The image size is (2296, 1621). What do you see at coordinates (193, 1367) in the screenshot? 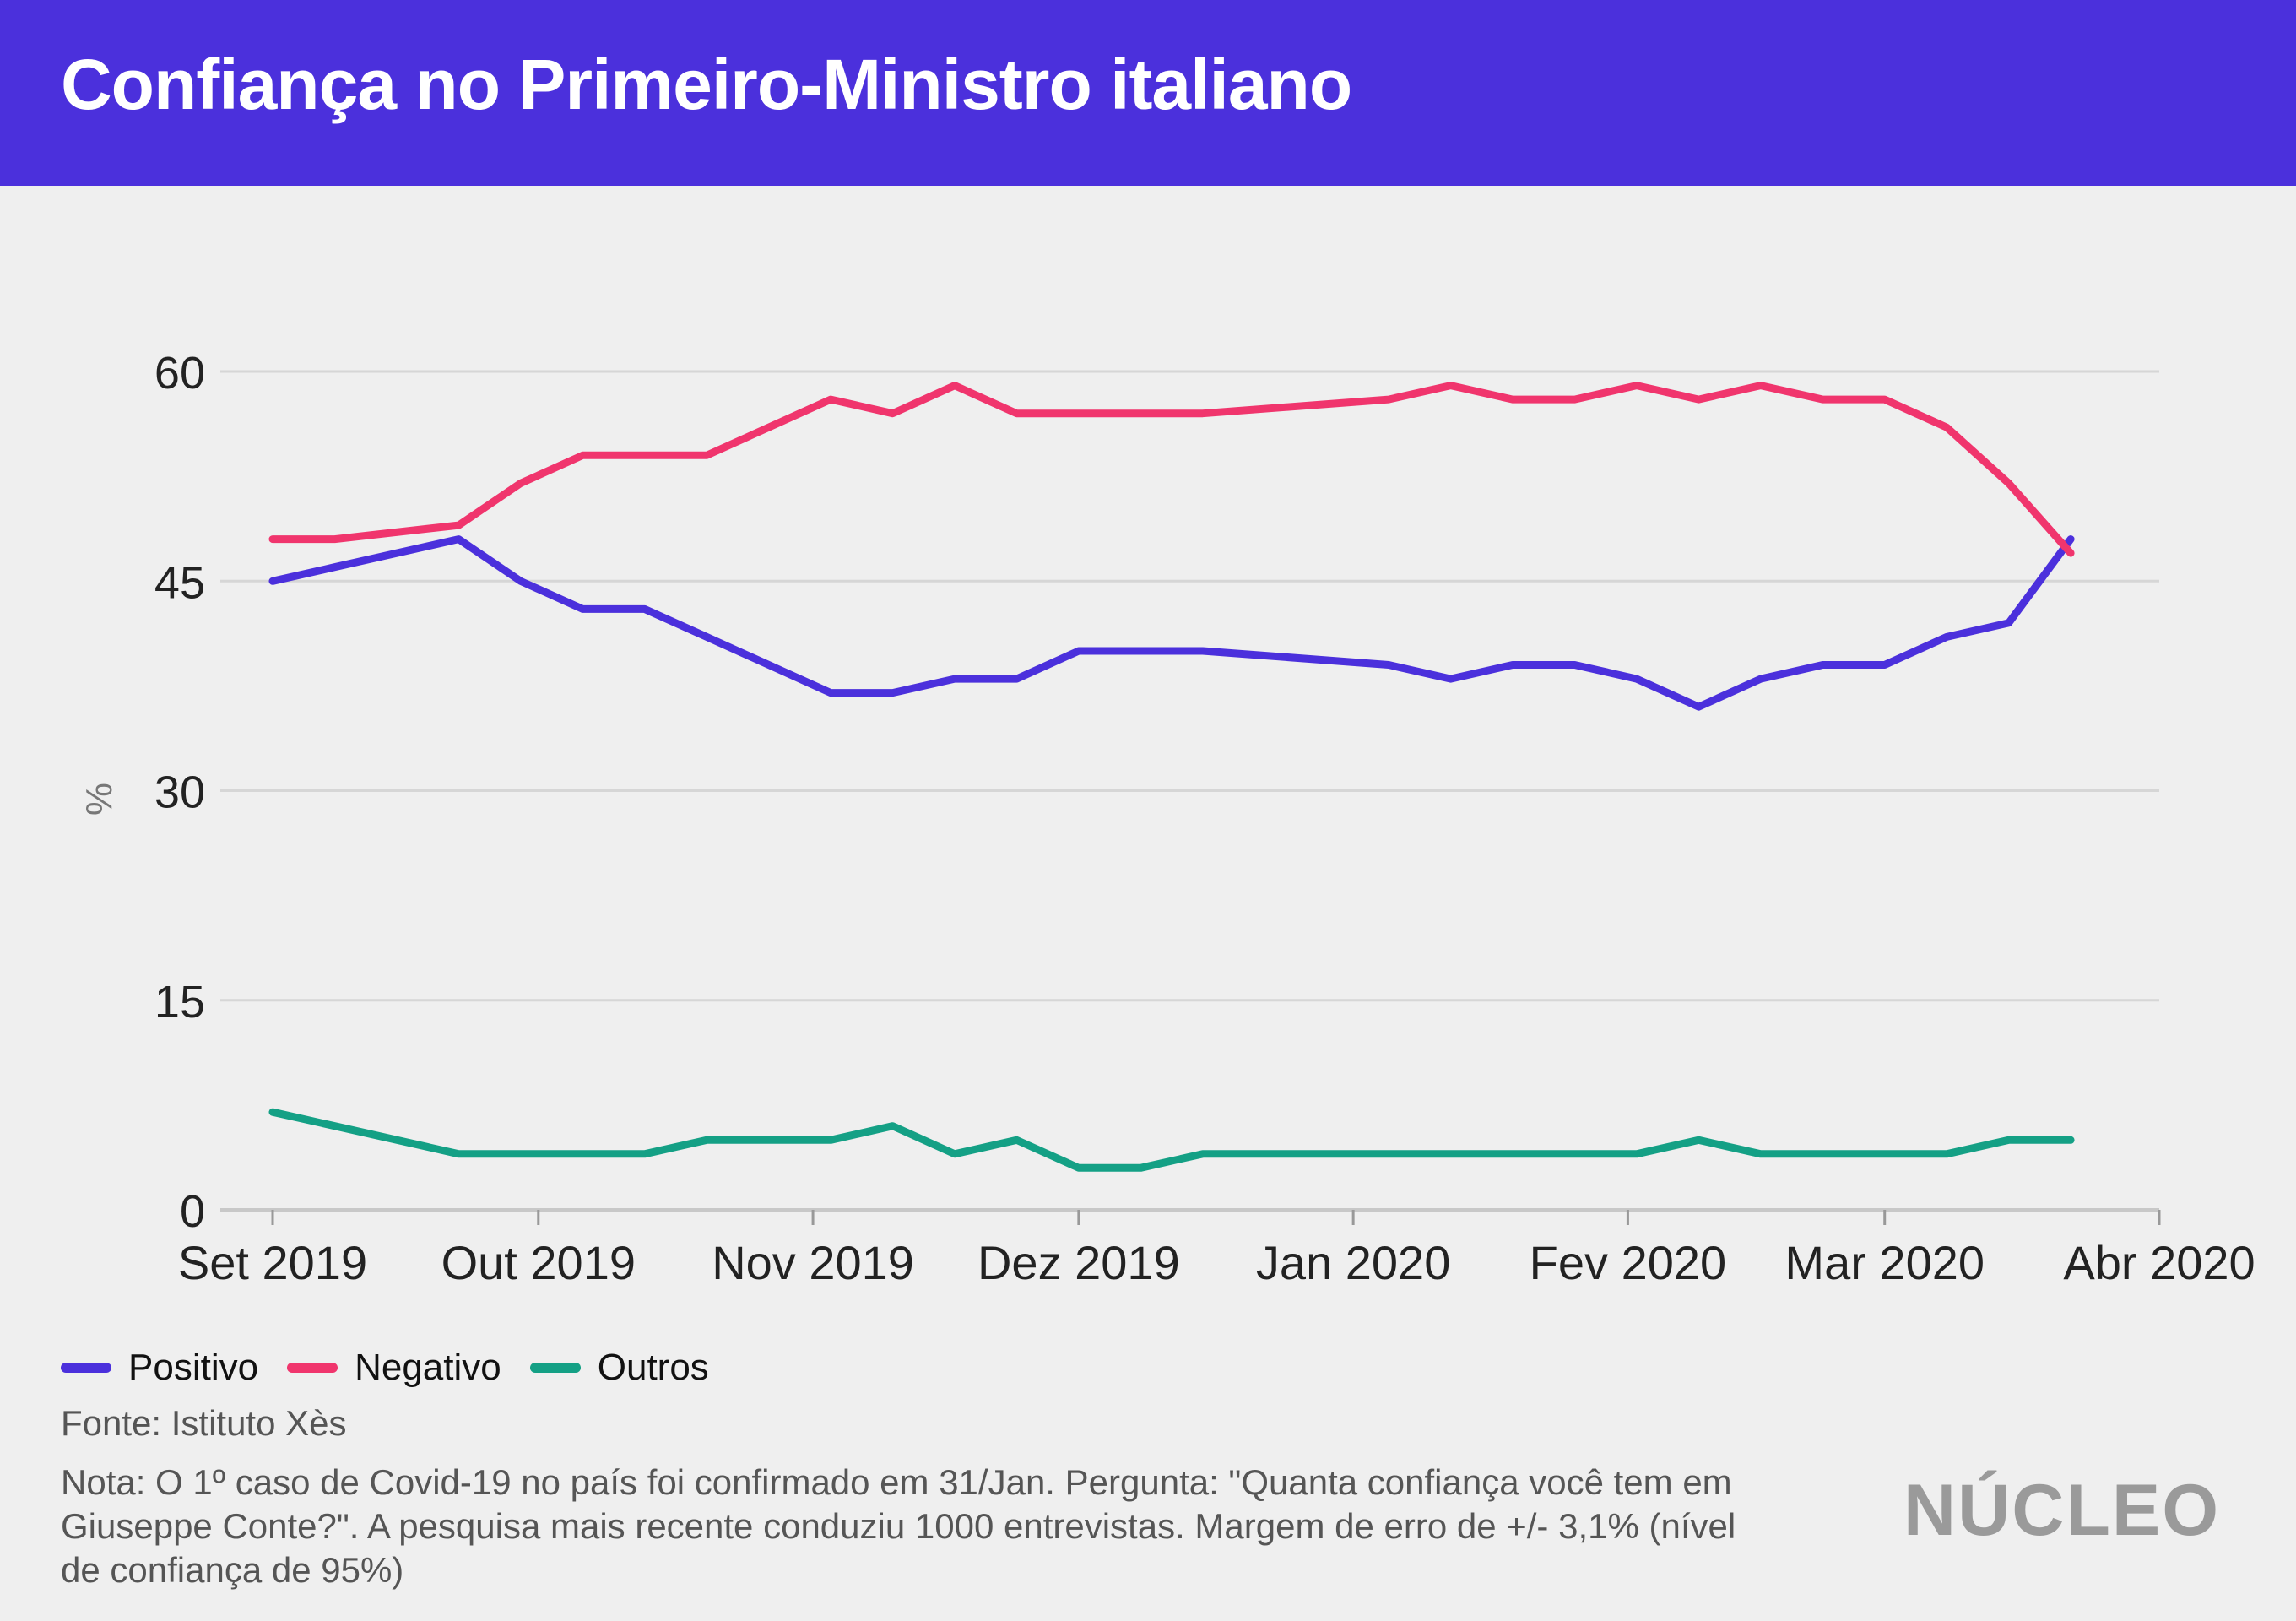
I see `legend-label-positivo: Positivo` at bounding box center [193, 1367].